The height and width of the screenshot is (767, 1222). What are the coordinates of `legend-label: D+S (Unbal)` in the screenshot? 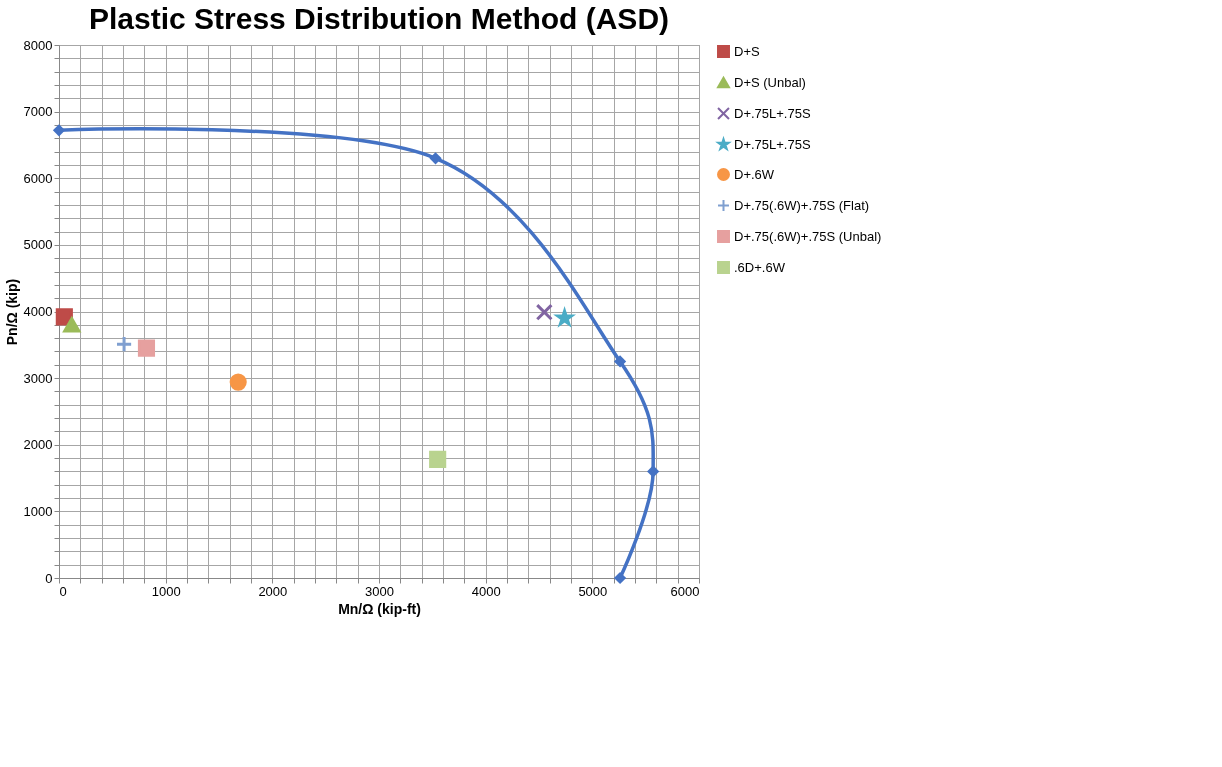 It's located at (770, 82).